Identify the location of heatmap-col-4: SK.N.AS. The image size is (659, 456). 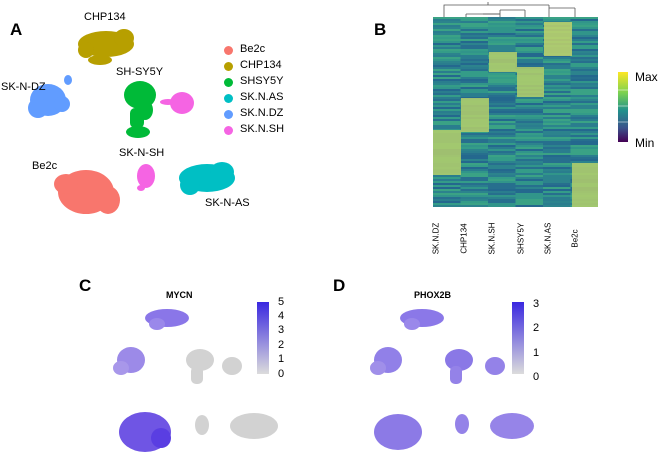
(548, 238).